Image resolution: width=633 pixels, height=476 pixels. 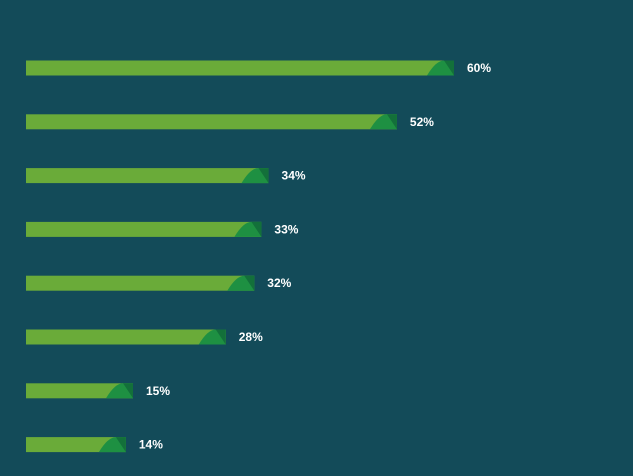 What do you see at coordinates (422, 122) in the screenshot?
I see `value-label: 52%` at bounding box center [422, 122].